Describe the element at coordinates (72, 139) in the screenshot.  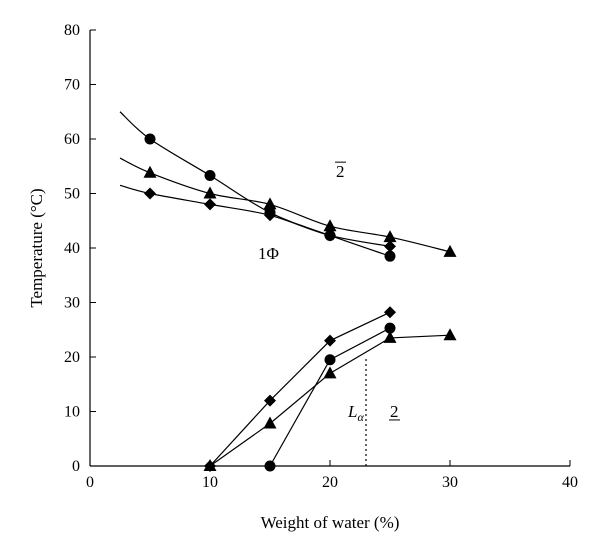
I see `y-tick-label: 60` at that location.